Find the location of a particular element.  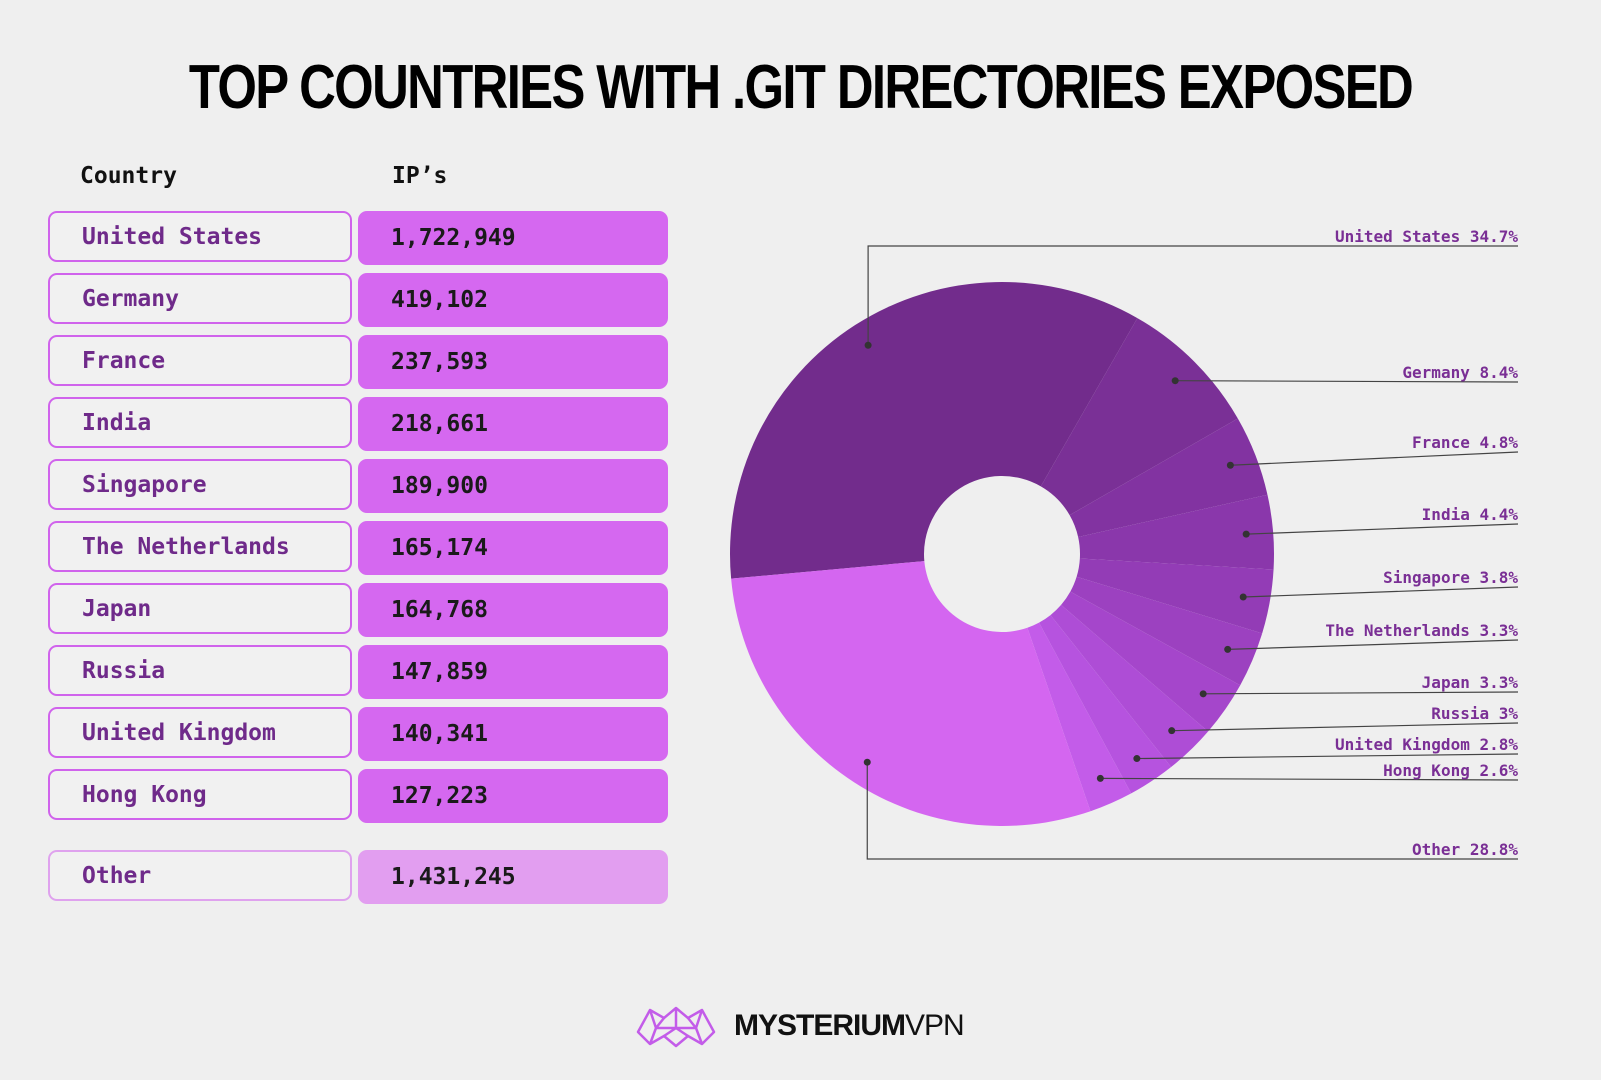

slice-label: Other 28.8% is located at coordinates (1465, 849).